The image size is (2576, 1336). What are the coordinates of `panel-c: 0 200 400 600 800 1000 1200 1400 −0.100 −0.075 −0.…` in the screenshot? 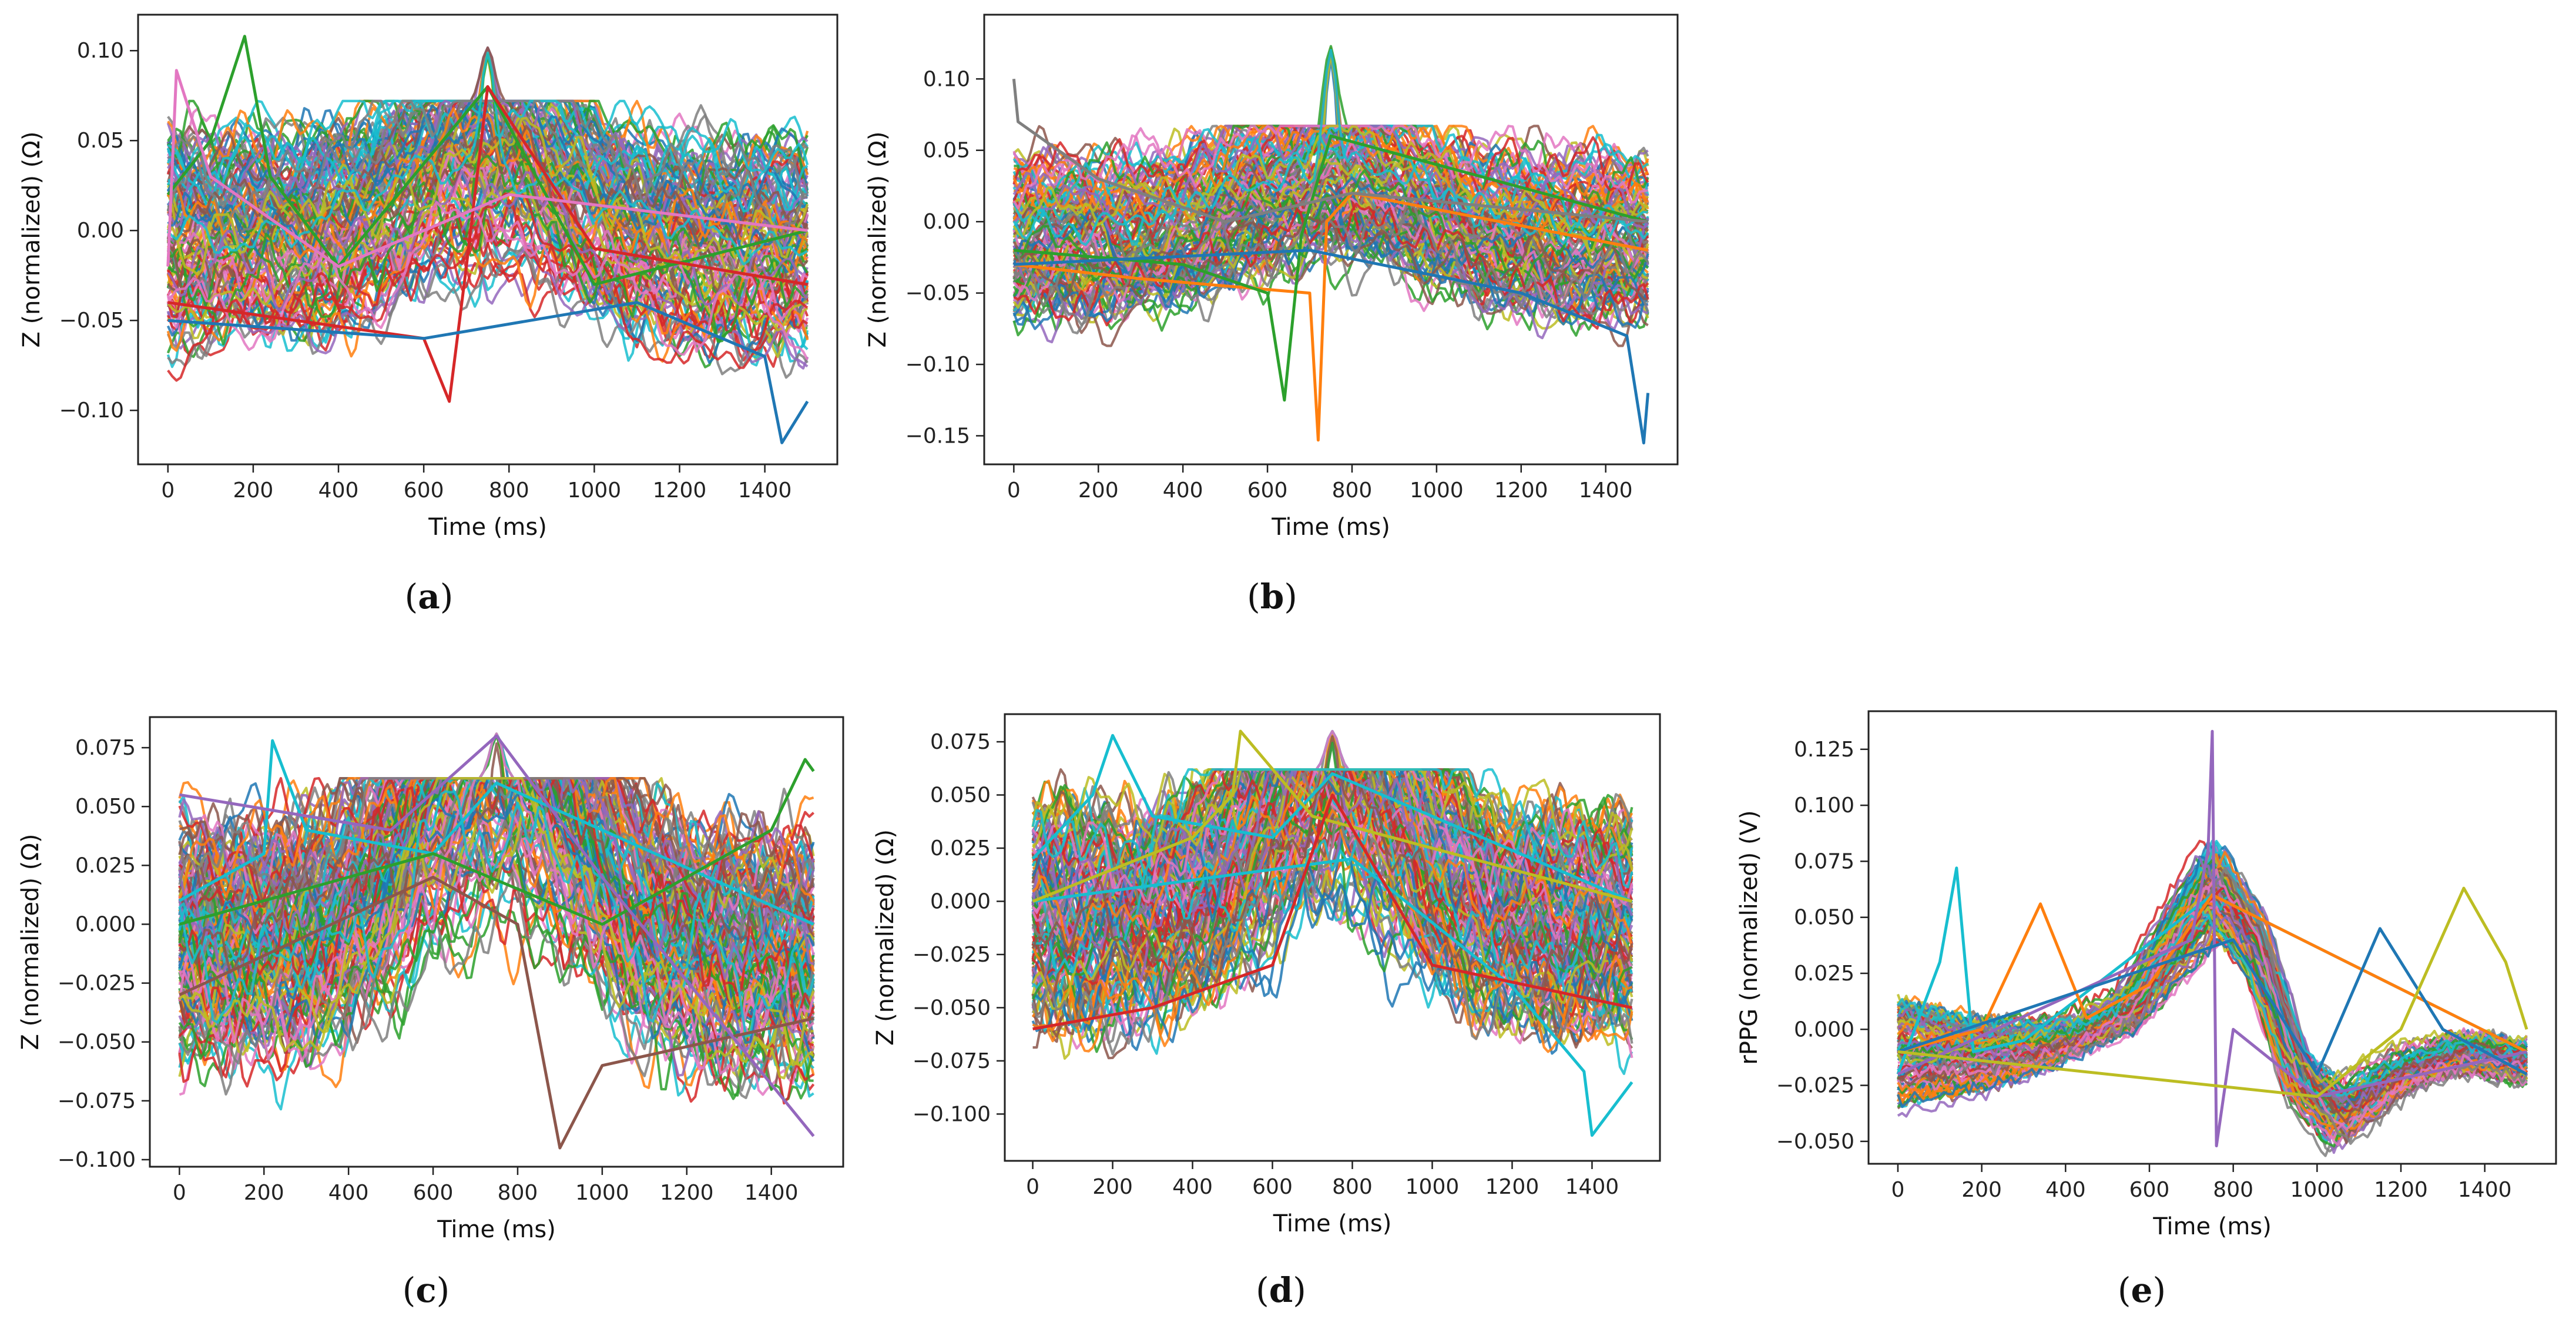 It's located at (430, 1013).